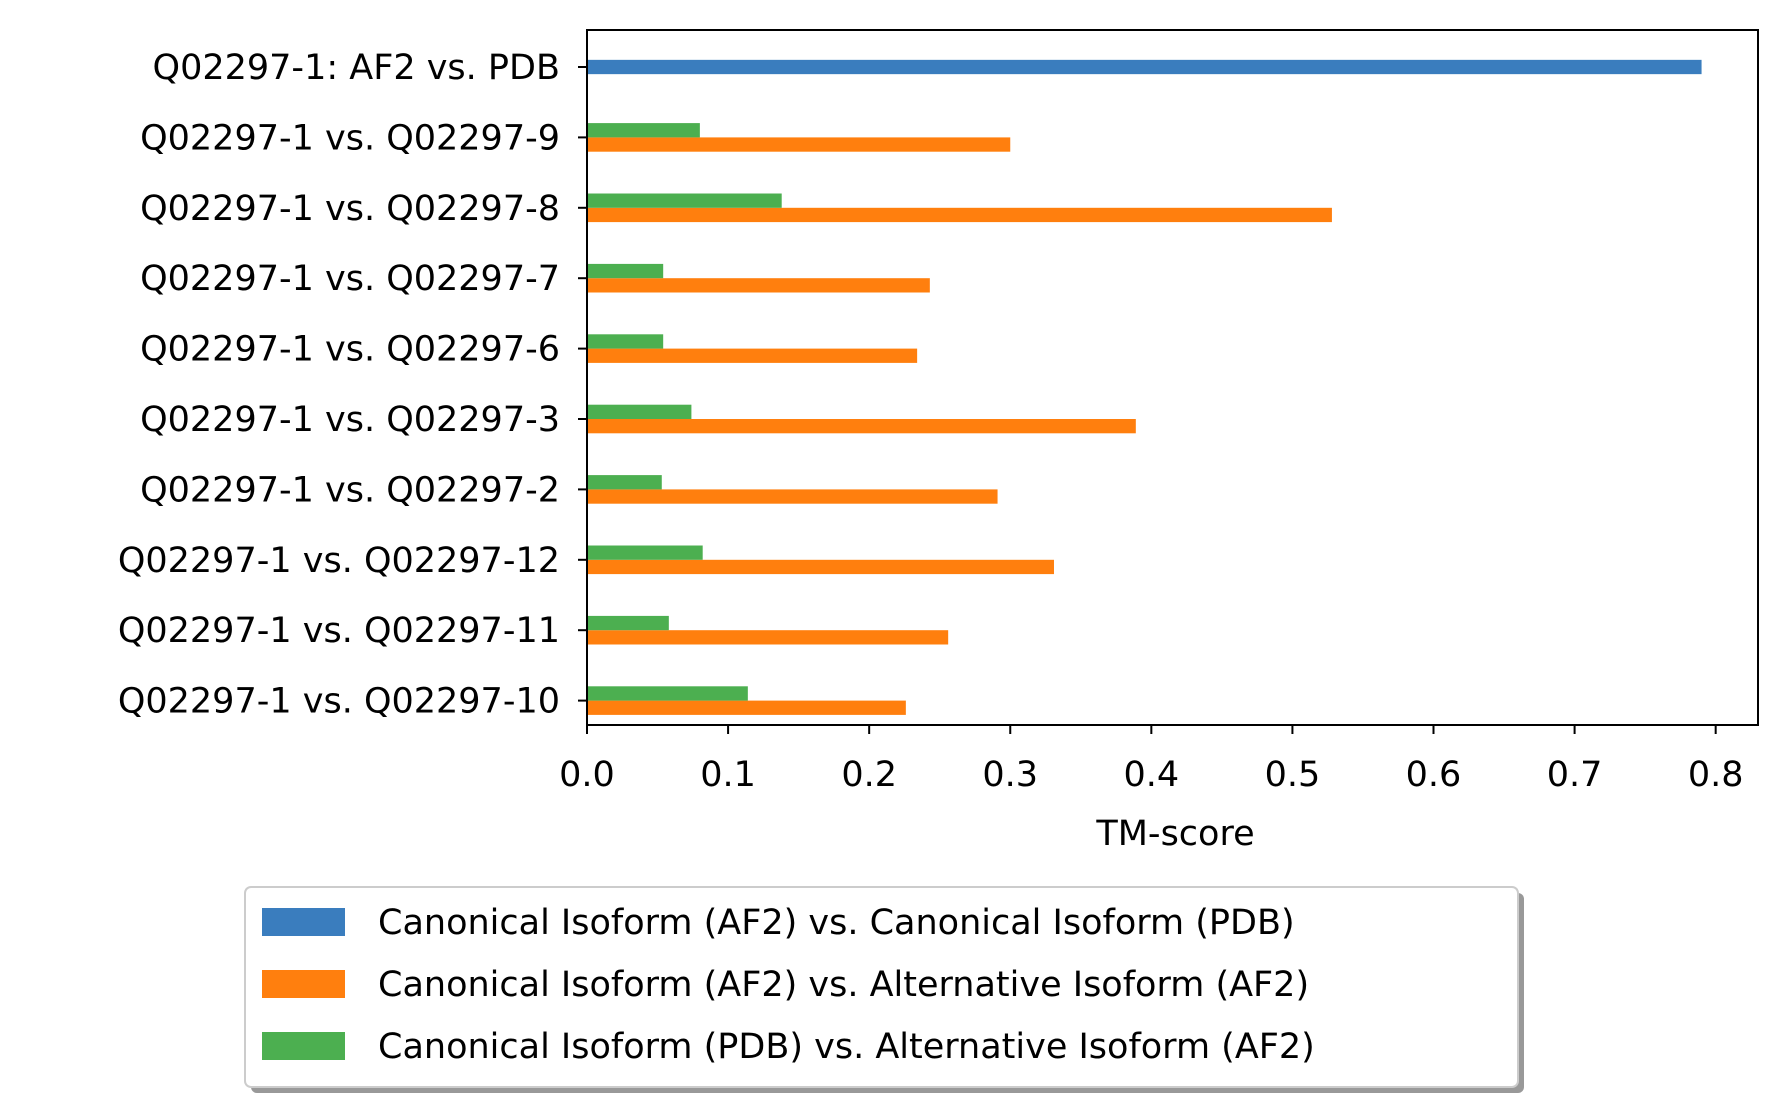 The height and width of the screenshot is (1113, 1777). What do you see at coordinates (350, 350) in the screenshot?
I see `y-tick-label: Q02297-1 vs. Q02297-6` at bounding box center [350, 350].